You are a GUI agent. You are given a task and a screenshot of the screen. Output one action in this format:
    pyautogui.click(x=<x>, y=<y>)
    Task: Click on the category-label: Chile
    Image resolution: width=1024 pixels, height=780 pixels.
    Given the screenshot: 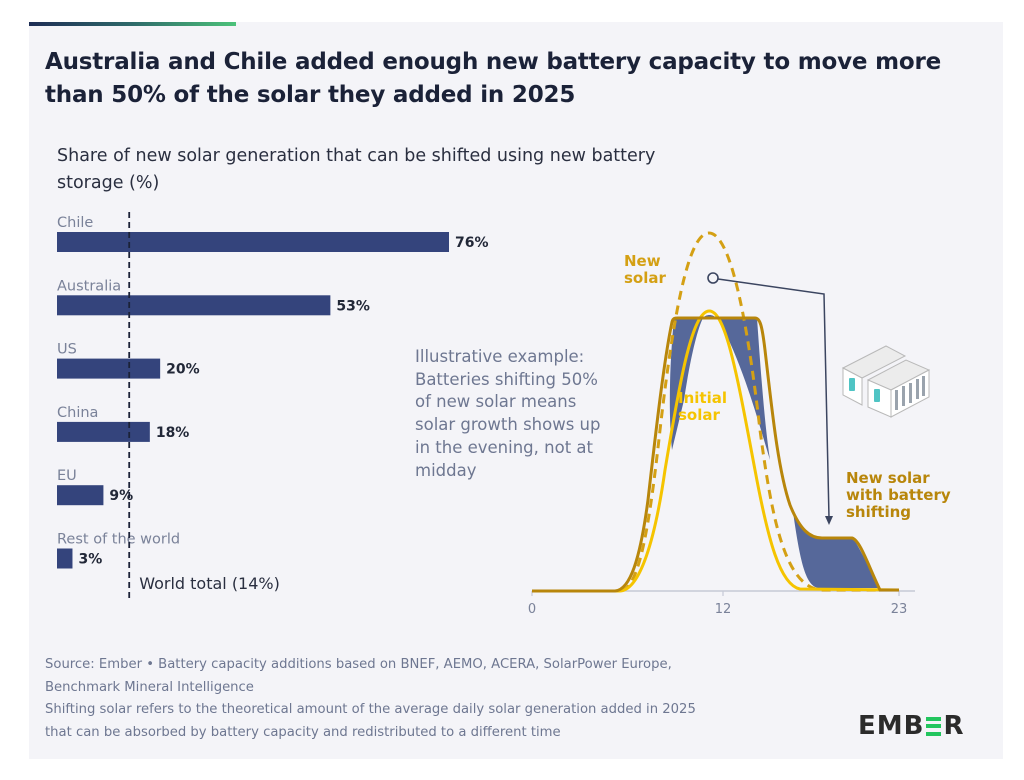 What is the action you would take?
    pyautogui.click(x=75, y=223)
    